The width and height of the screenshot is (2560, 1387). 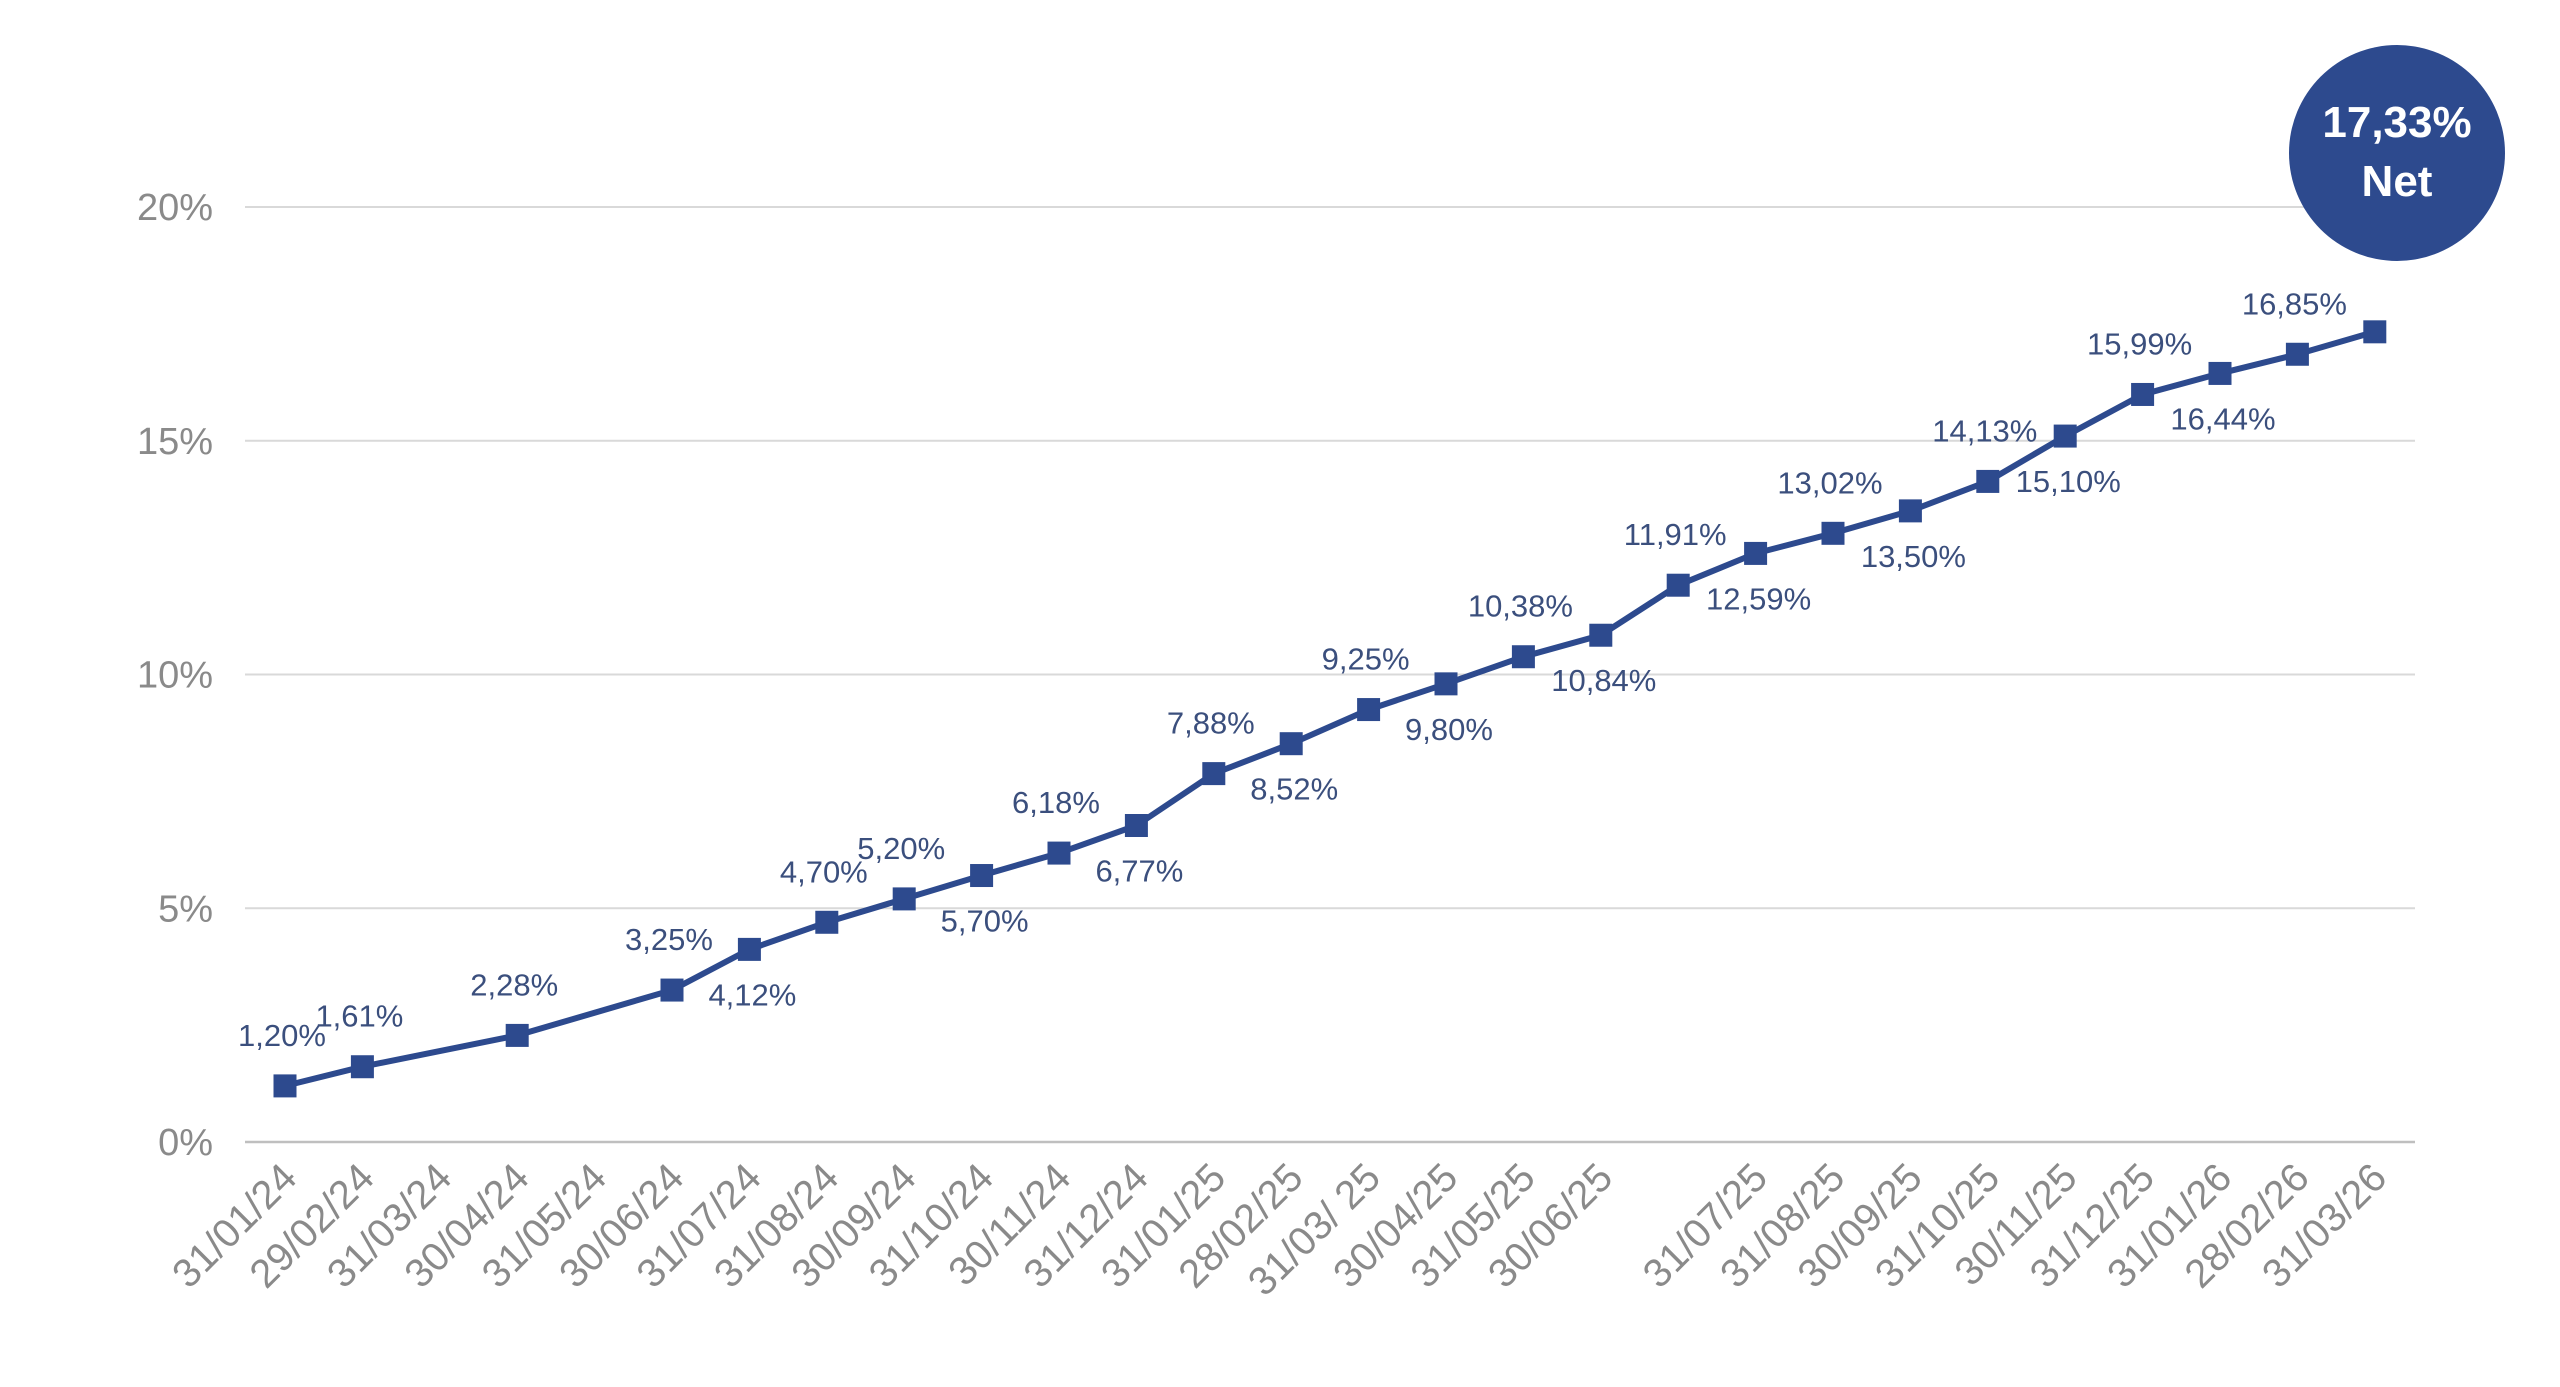 What do you see at coordinates (282, 1035) in the screenshot?
I see `data-label: 1,20%` at bounding box center [282, 1035].